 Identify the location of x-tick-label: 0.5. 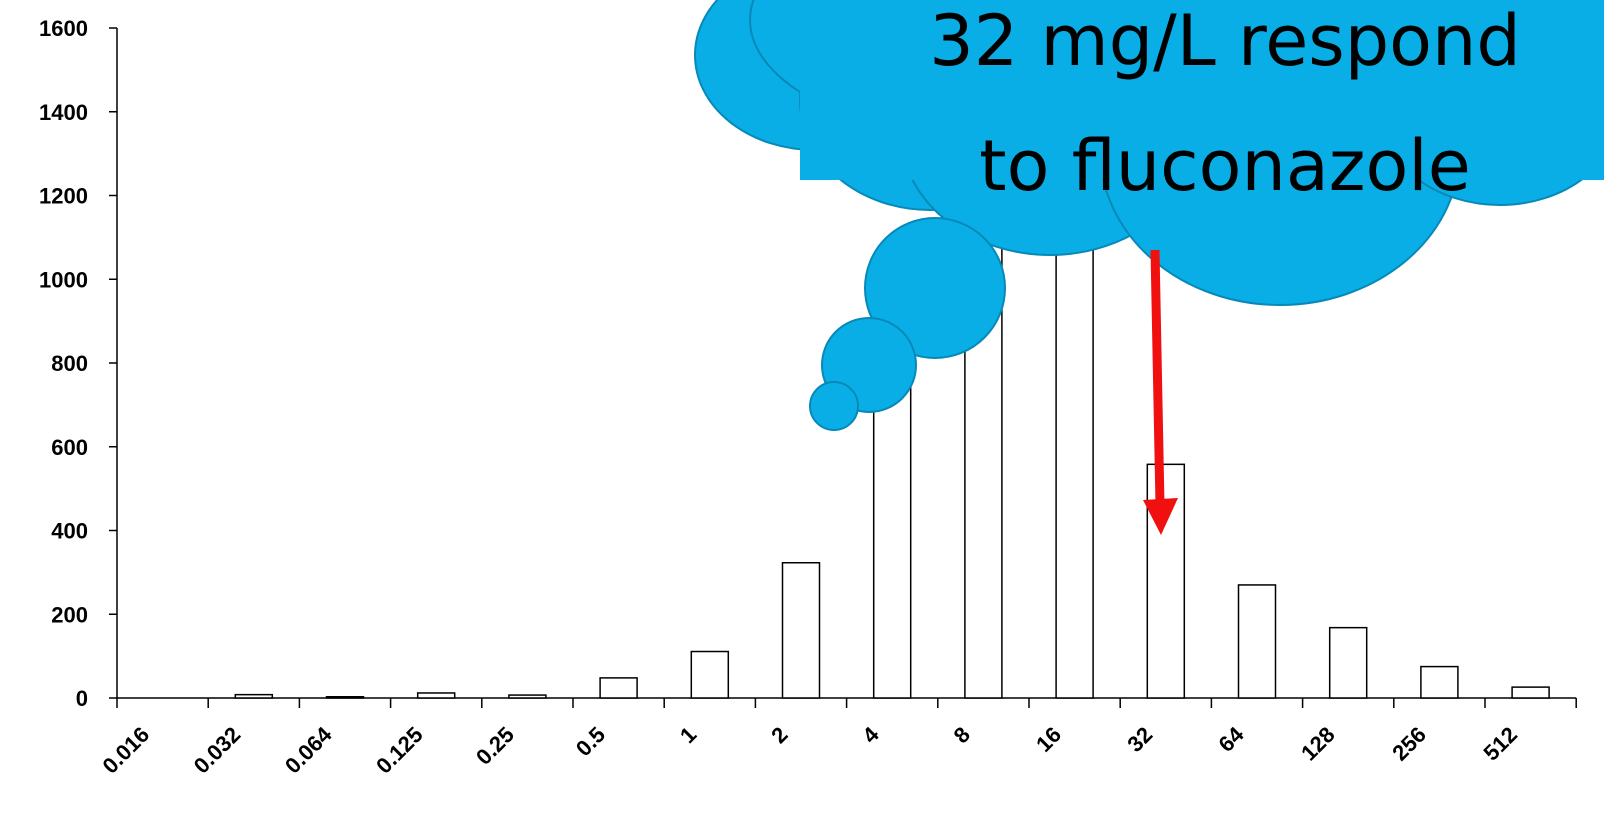
(590, 741).